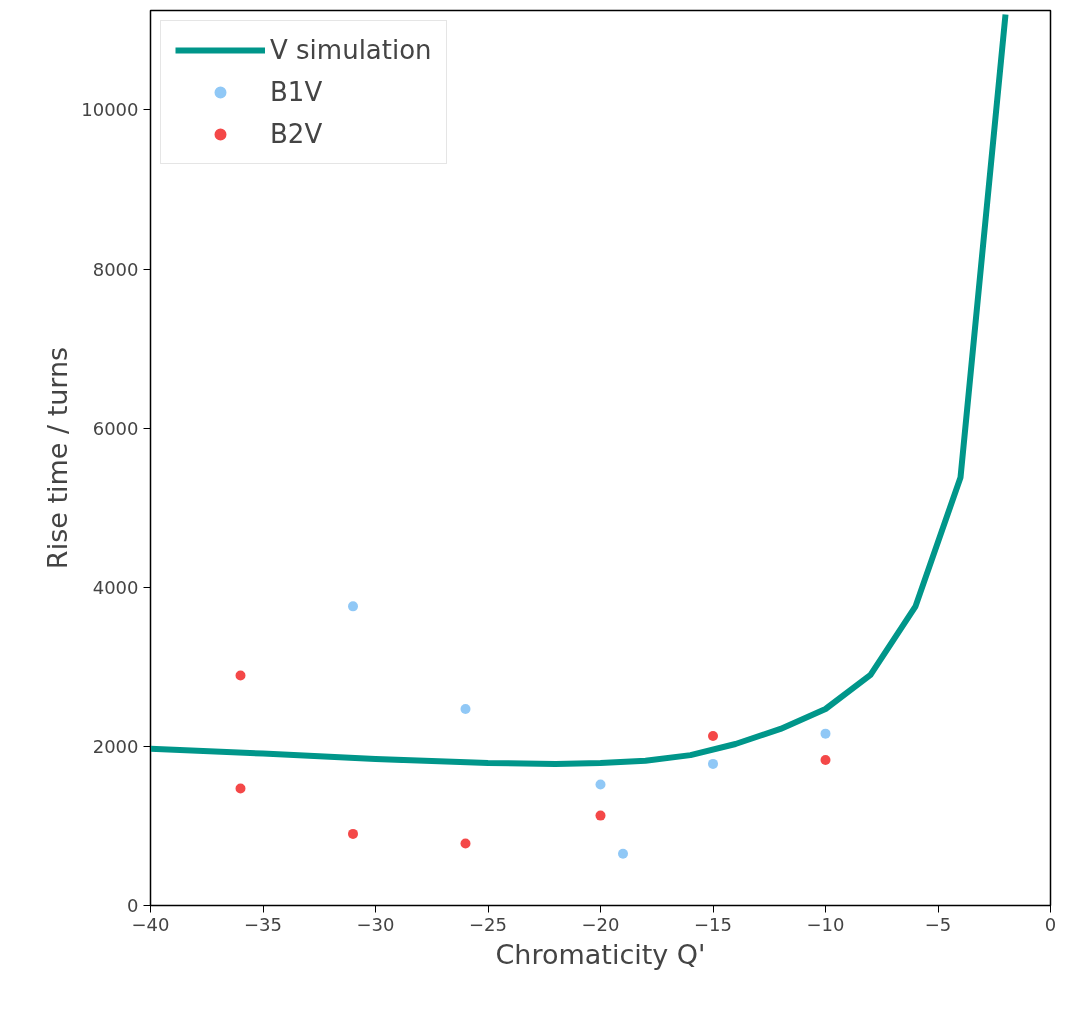 The height and width of the screenshot is (1025, 1092). Describe the element at coordinates (133, 905) in the screenshot. I see `y-tick-label: 0` at that location.